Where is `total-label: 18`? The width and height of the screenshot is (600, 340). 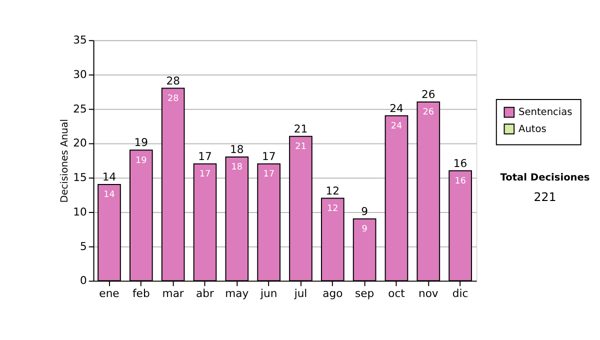 total-label: 18 is located at coordinates (237, 149).